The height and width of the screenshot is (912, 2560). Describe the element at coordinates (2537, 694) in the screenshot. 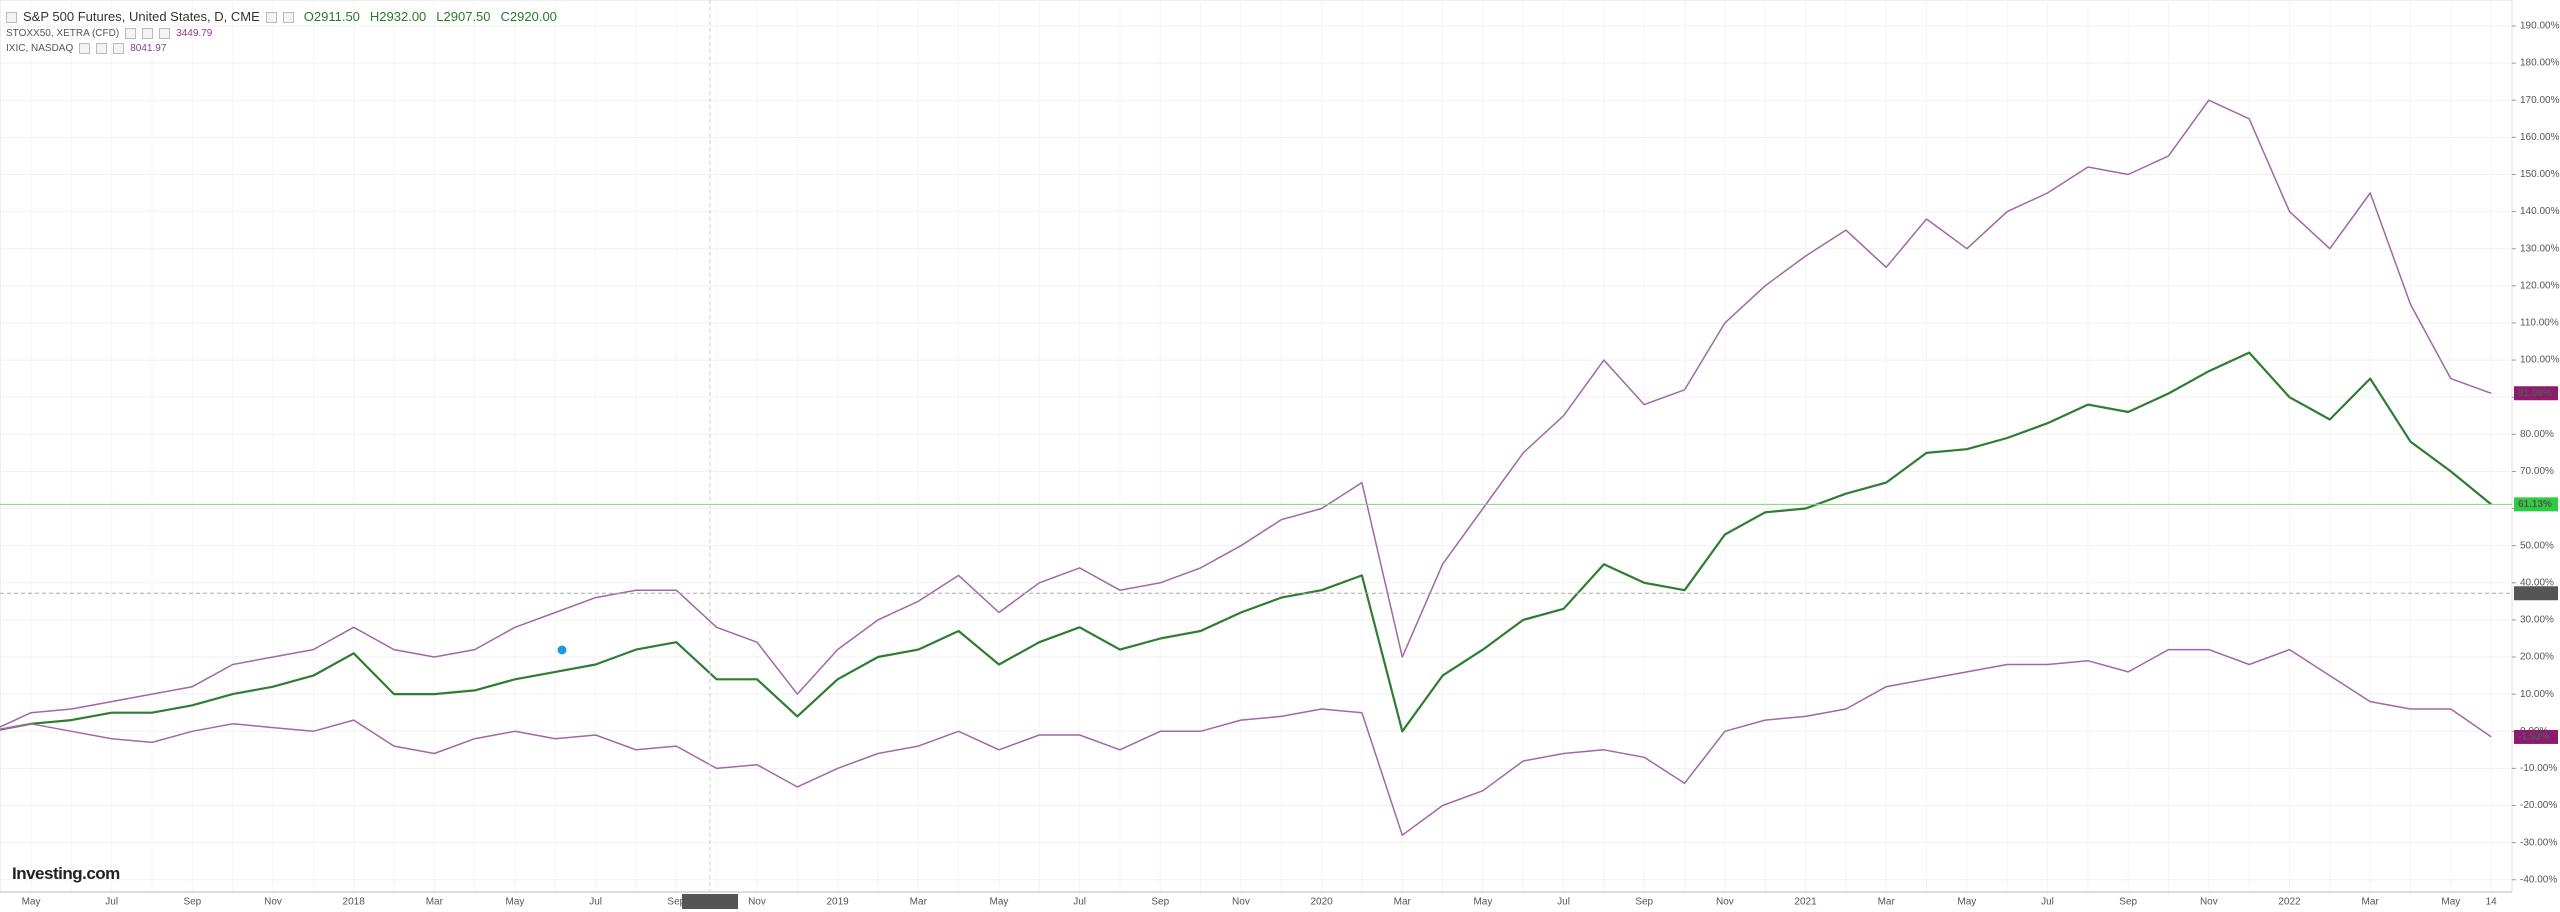

I see `y-tick-label: 10.00%` at that location.